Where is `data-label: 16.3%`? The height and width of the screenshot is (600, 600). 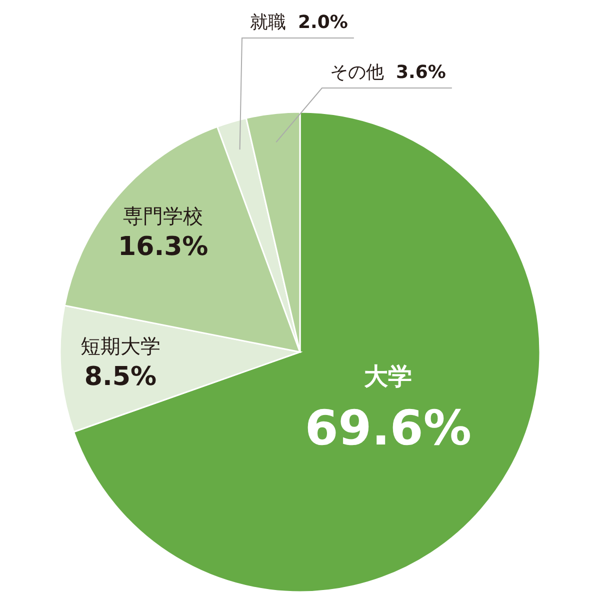 data-label: 16.3% is located at coordinates (163, 247).